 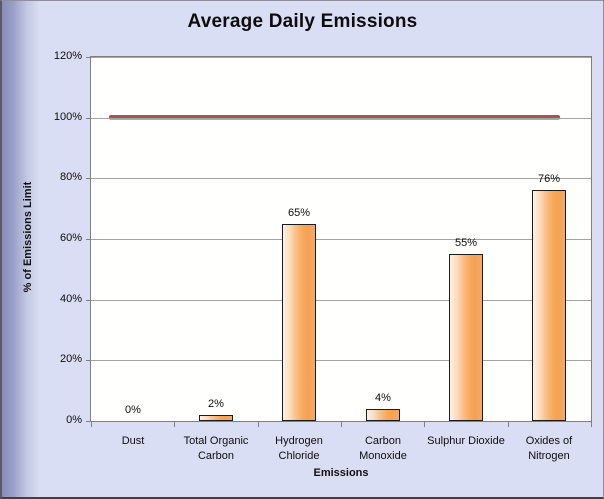 What do you see at coordinates (549, 305) in the screenshot?
I see `bar-oxides-of-nitrogen` at bounding box center [549, 305].